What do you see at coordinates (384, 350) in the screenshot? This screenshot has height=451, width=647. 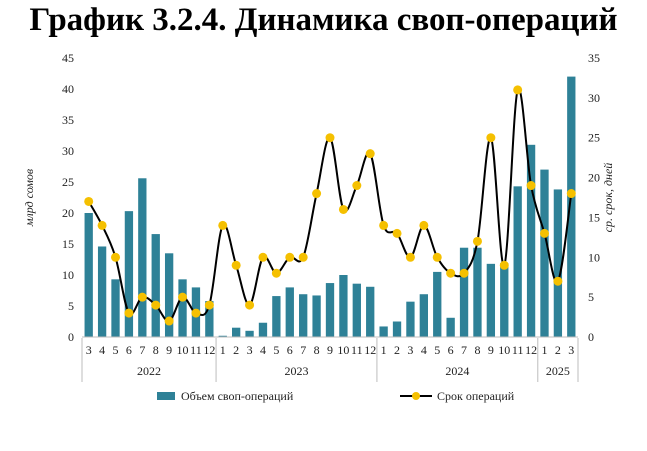 I see `x-tick-label: 1` at bounding box center [384, 350].